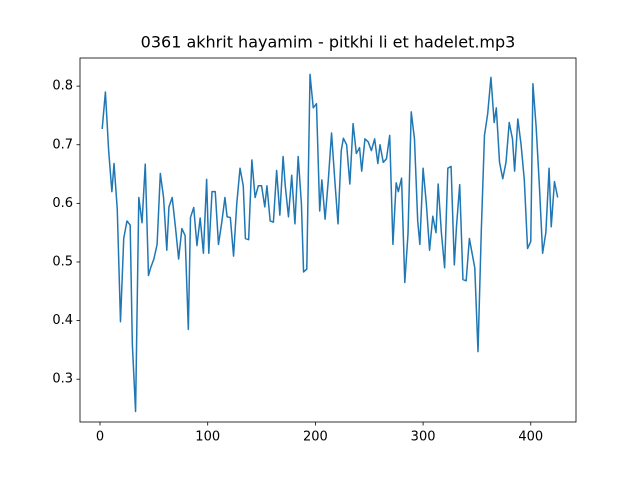 The height and width of the screenshot is (480, 640). What do you see at coordinates (100, 437) in the screenshot?
I see `x-tick-label: 0` at bounding box center [100, 437].